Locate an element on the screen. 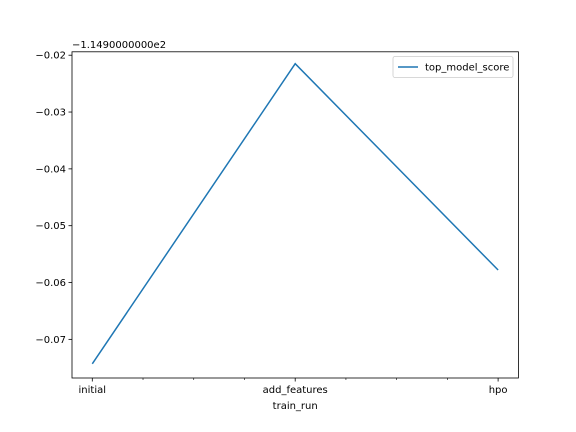 The width and height of the screenshot is (576, 432). legend: top_model_score is located at coordinates (453, 67).